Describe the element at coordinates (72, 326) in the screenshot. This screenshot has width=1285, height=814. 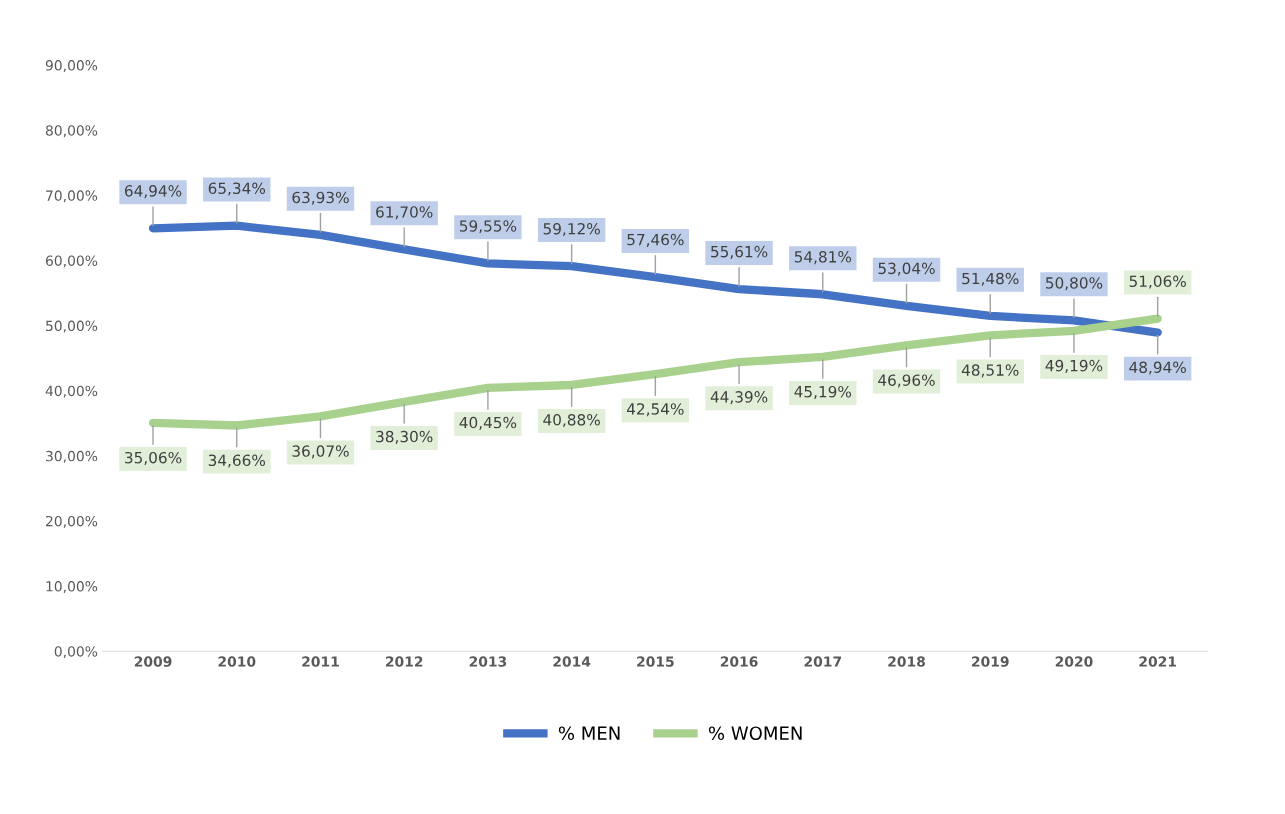
I see `y-tick-label: 50,00%` at that location.